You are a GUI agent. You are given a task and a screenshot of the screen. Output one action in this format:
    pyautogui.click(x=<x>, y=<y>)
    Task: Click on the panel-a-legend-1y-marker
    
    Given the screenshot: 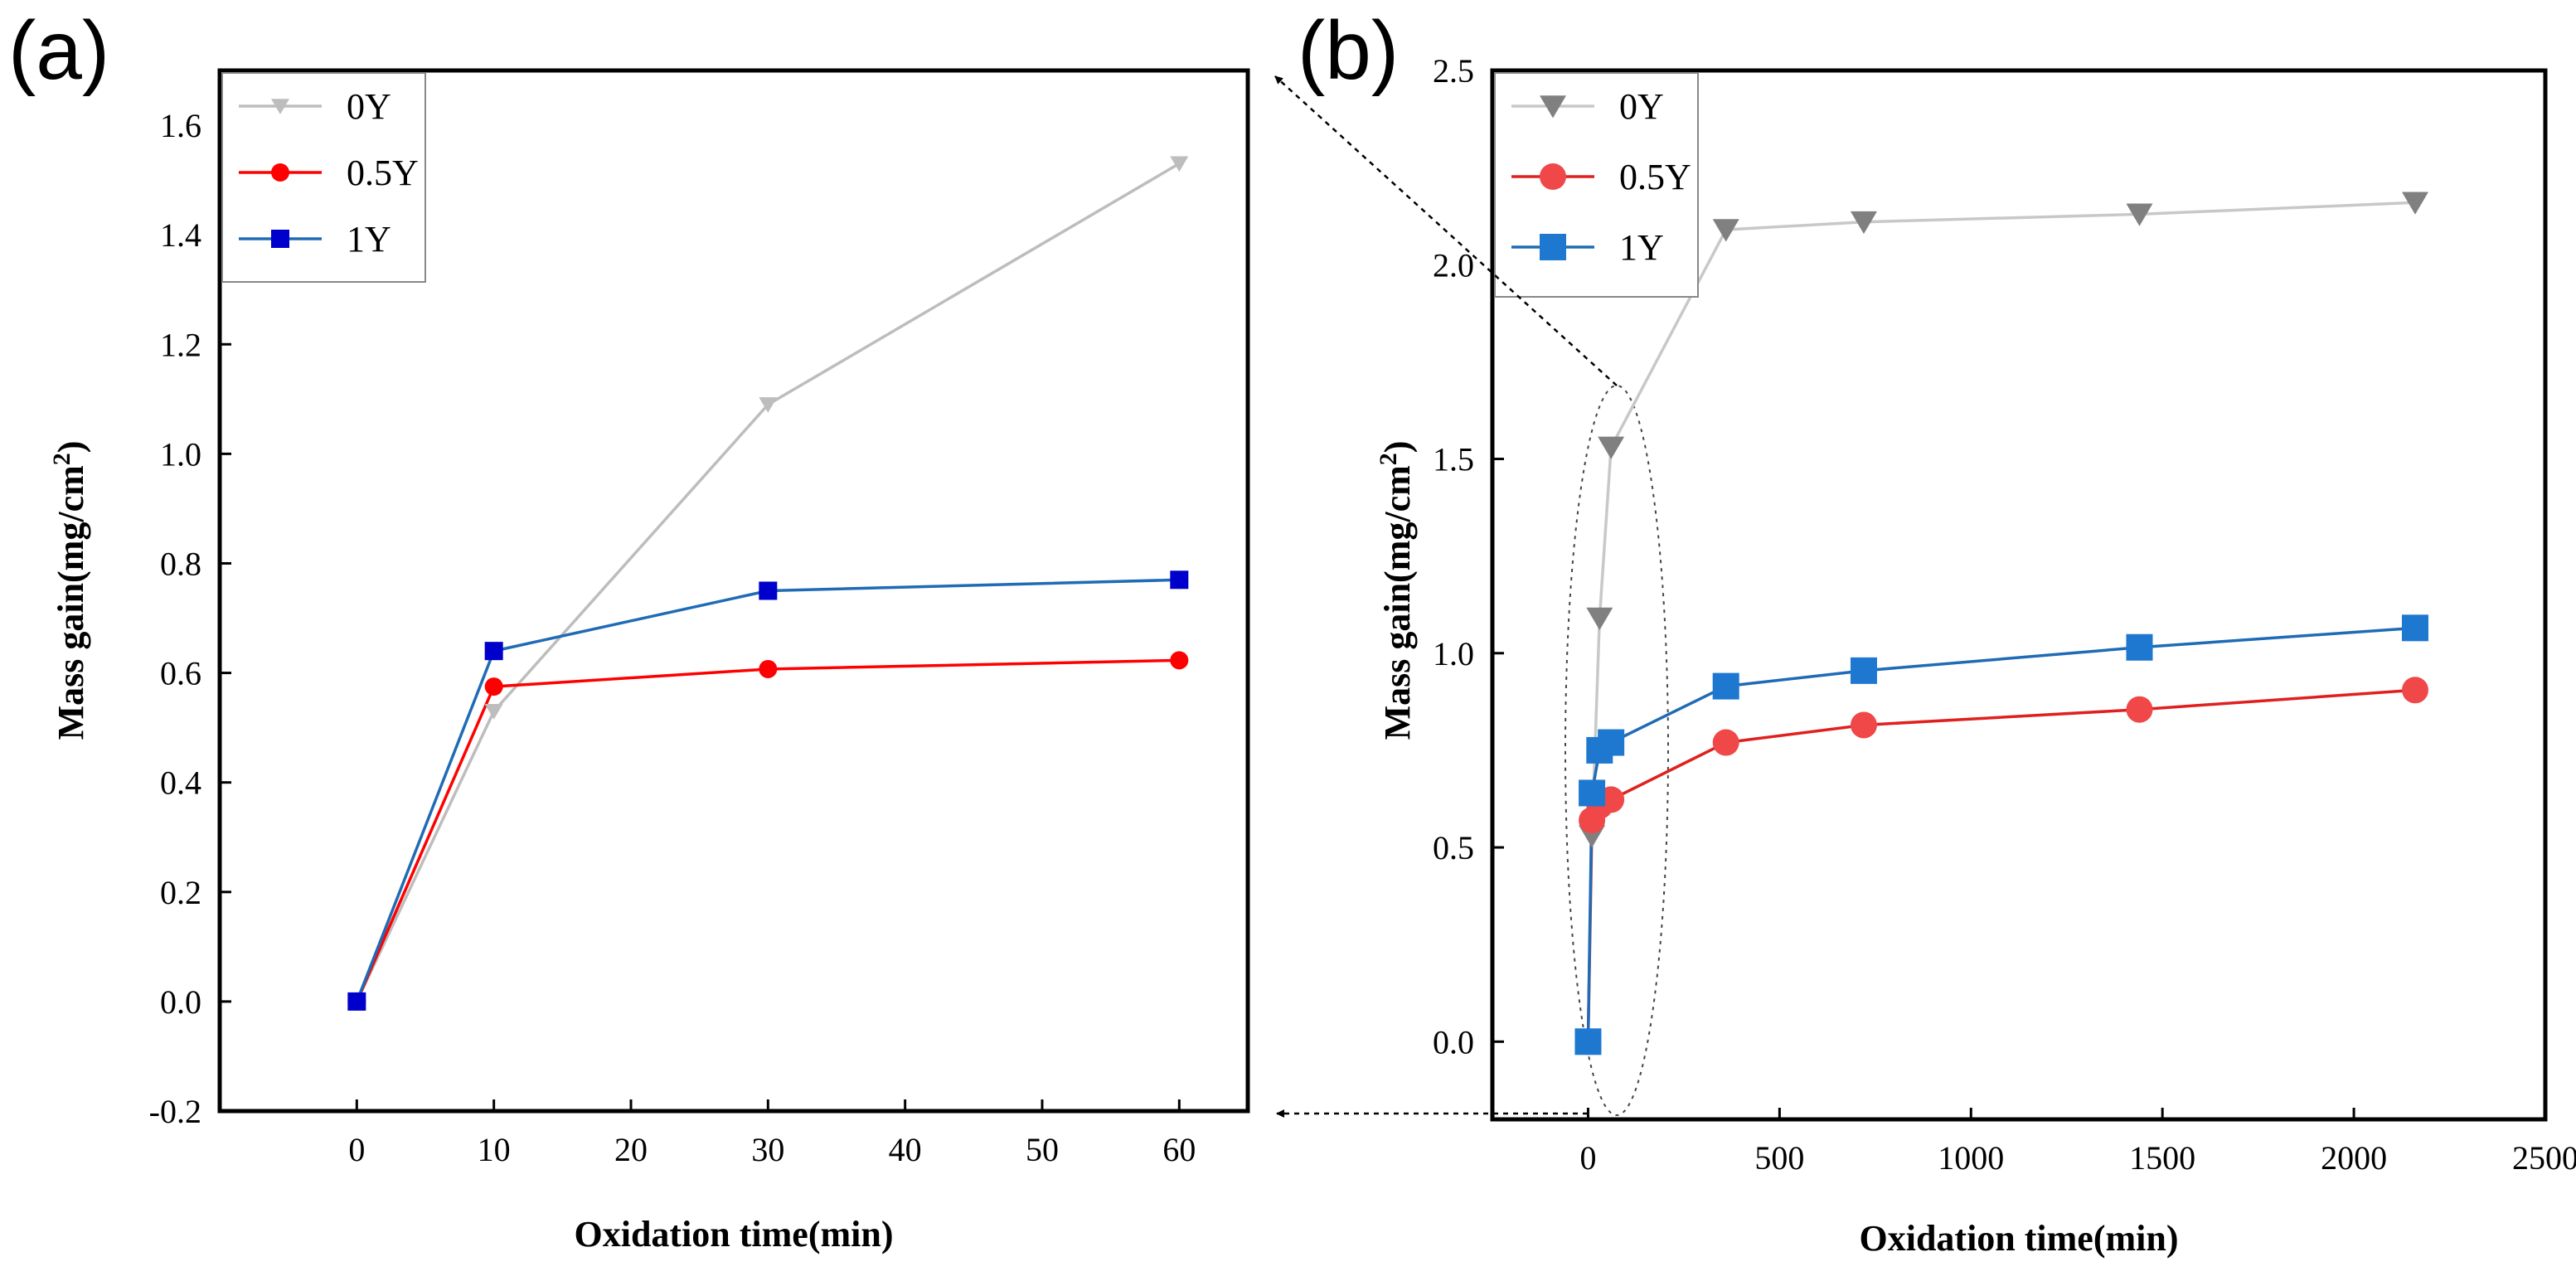 What is the action you would take?
    pyautogui.click(x=280, y=239)
    